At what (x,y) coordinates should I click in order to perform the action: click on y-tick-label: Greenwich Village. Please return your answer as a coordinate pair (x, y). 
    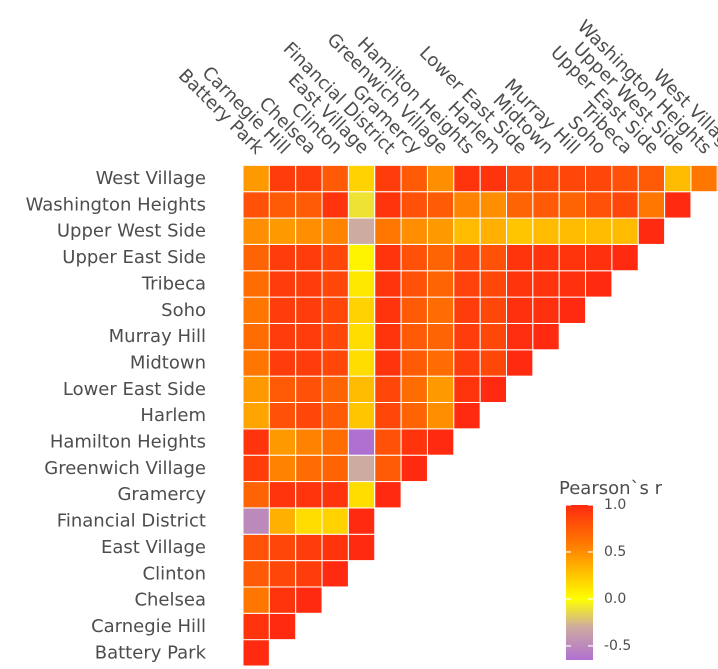
    Looking at the image, I should click on (125, 468).